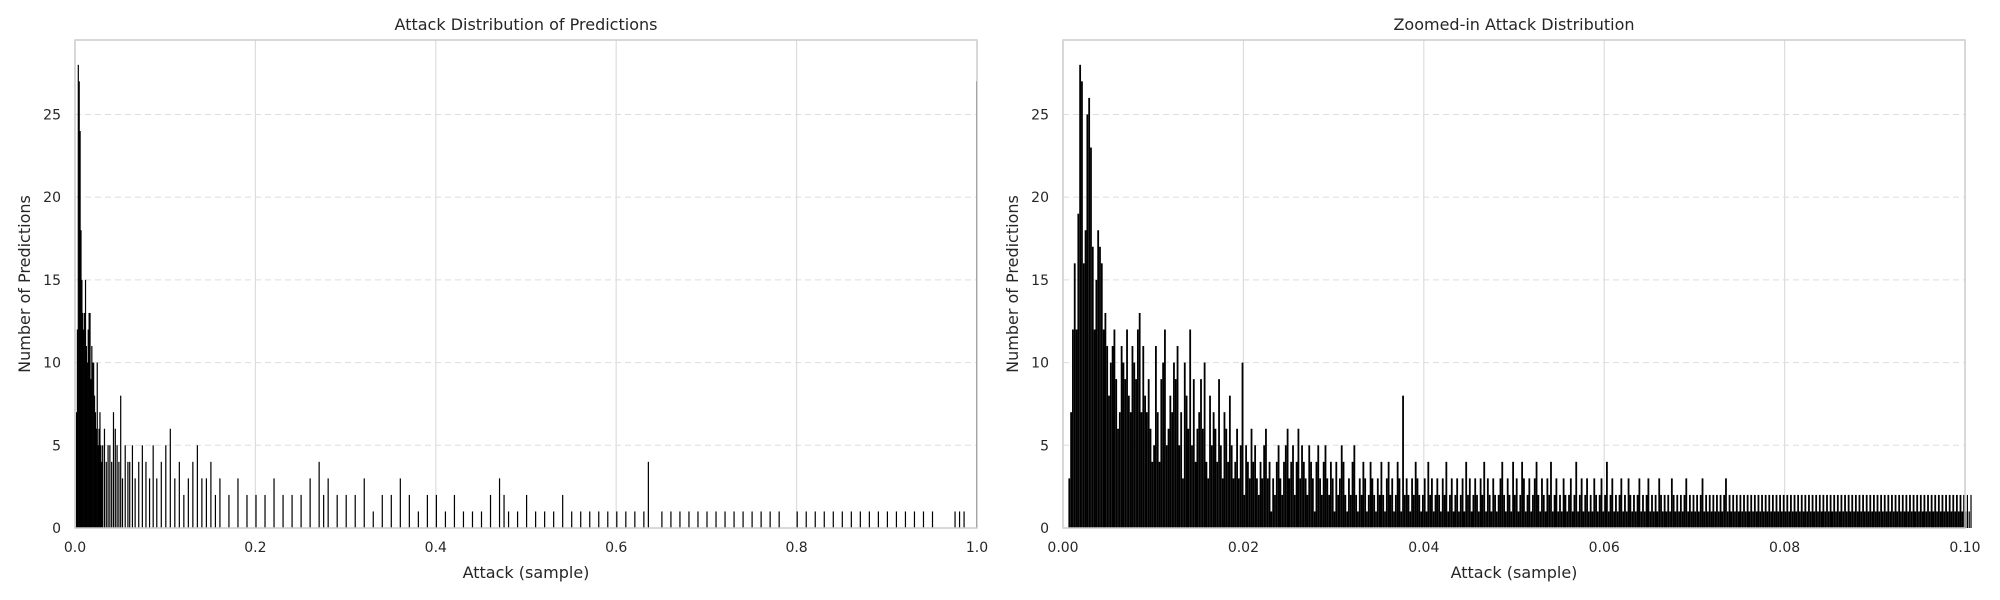  Describe the element at coordinates (796, 548) in the screenshot. I see `x-tick-label: 0.8` at that location.